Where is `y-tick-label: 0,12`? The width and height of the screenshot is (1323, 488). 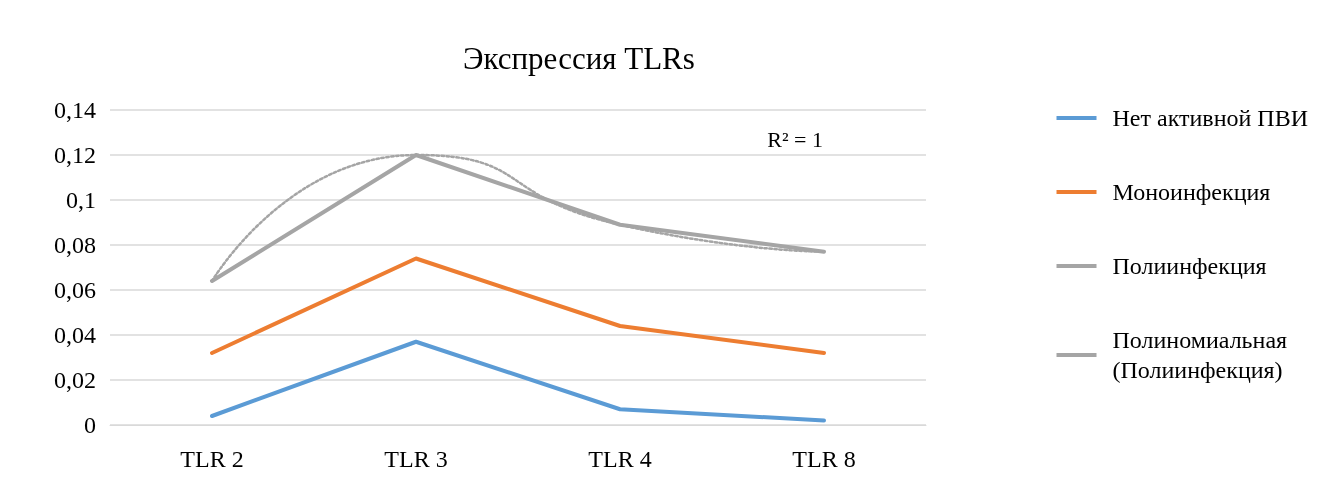 y-tick-label: 0,12 is located at coordinates (75, 155).